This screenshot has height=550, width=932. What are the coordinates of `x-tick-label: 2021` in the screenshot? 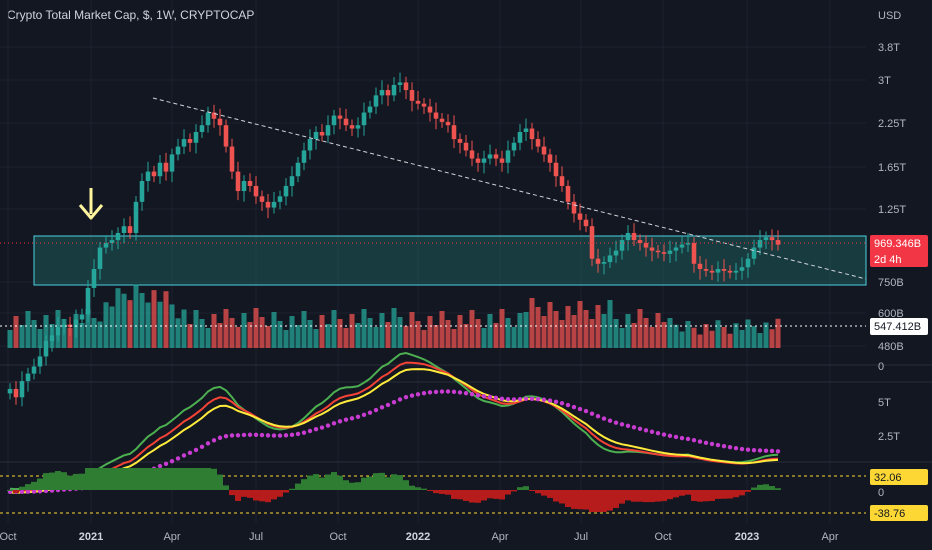 It's located at (91, 537).